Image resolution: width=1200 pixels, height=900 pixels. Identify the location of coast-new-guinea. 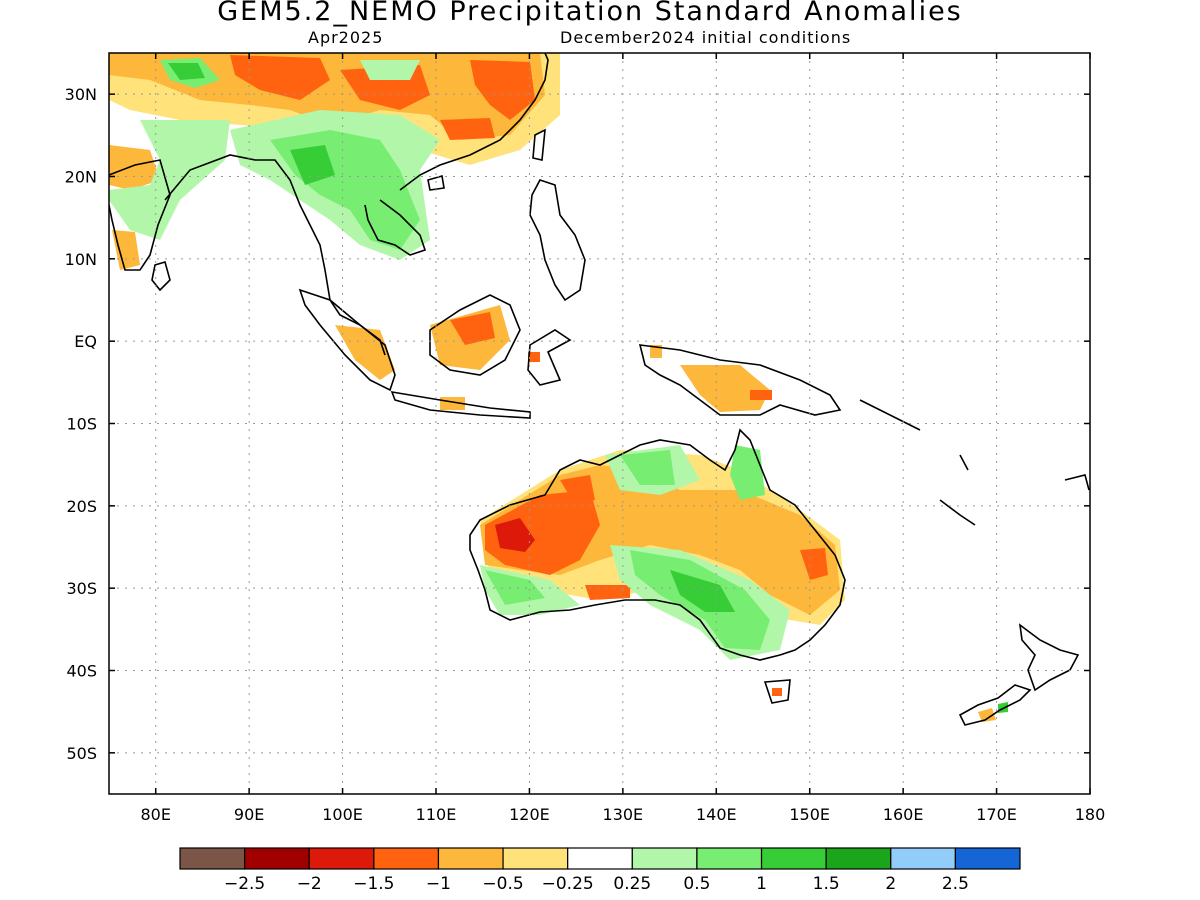
(740, 380).